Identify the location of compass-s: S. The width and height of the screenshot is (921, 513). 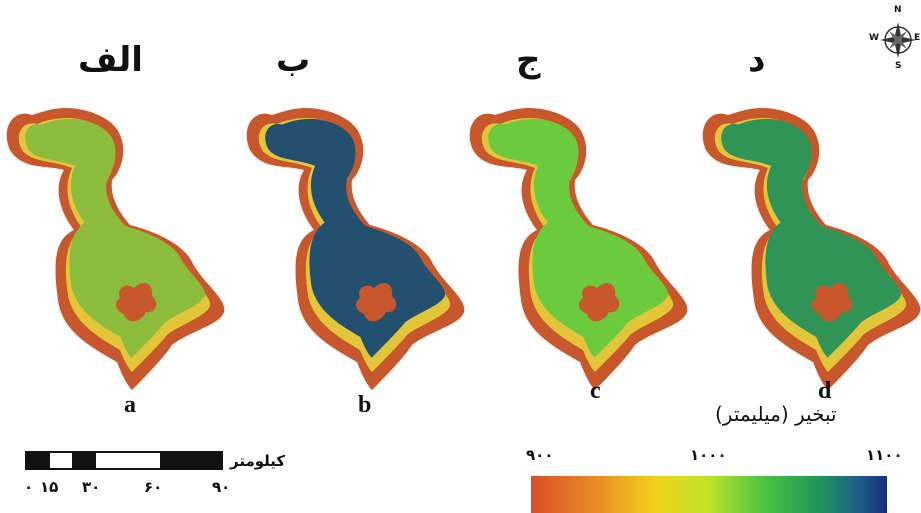
(898, 66).